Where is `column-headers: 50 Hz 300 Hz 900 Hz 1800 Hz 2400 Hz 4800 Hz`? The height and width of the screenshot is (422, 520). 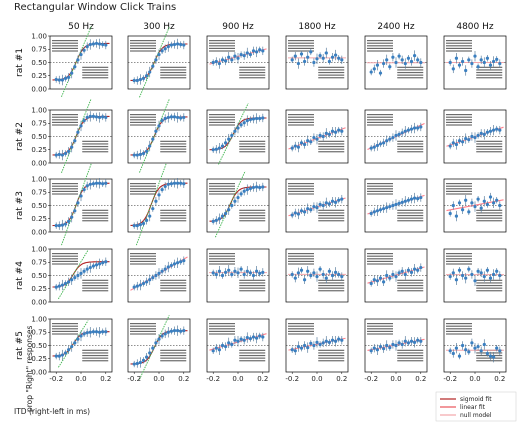 column-headers: 50 Hz 300 Hz 900 Hz 1800 Hz 2400 Hz 4800 Hz is located at coordinates (281, 27).